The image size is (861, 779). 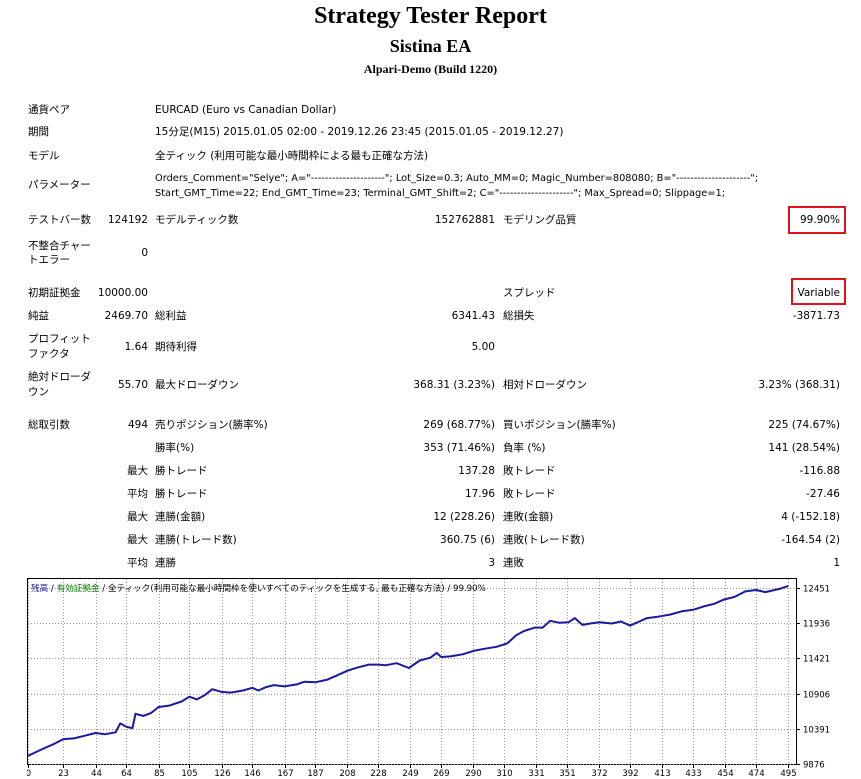 I want to click on relative-drawdown-label: 相対ドローダウン, so click(x=545, y=385).